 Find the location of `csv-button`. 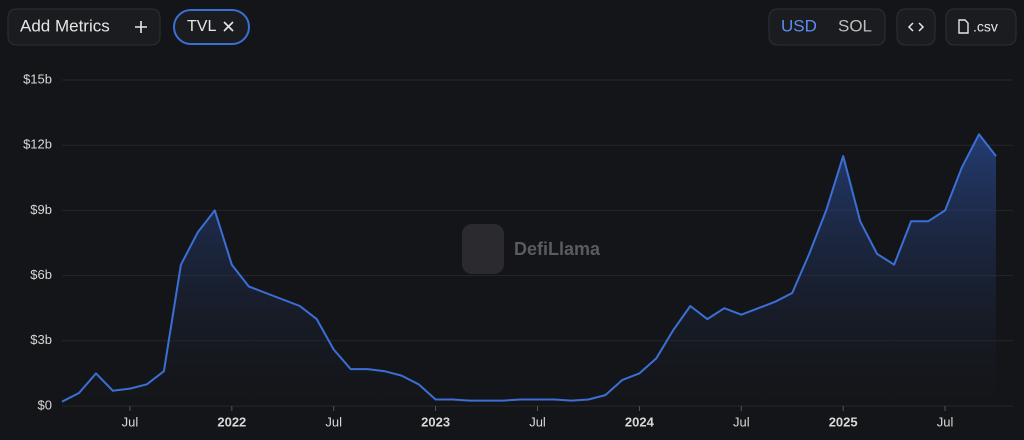

csv-button is located at coordinates (981, 27).